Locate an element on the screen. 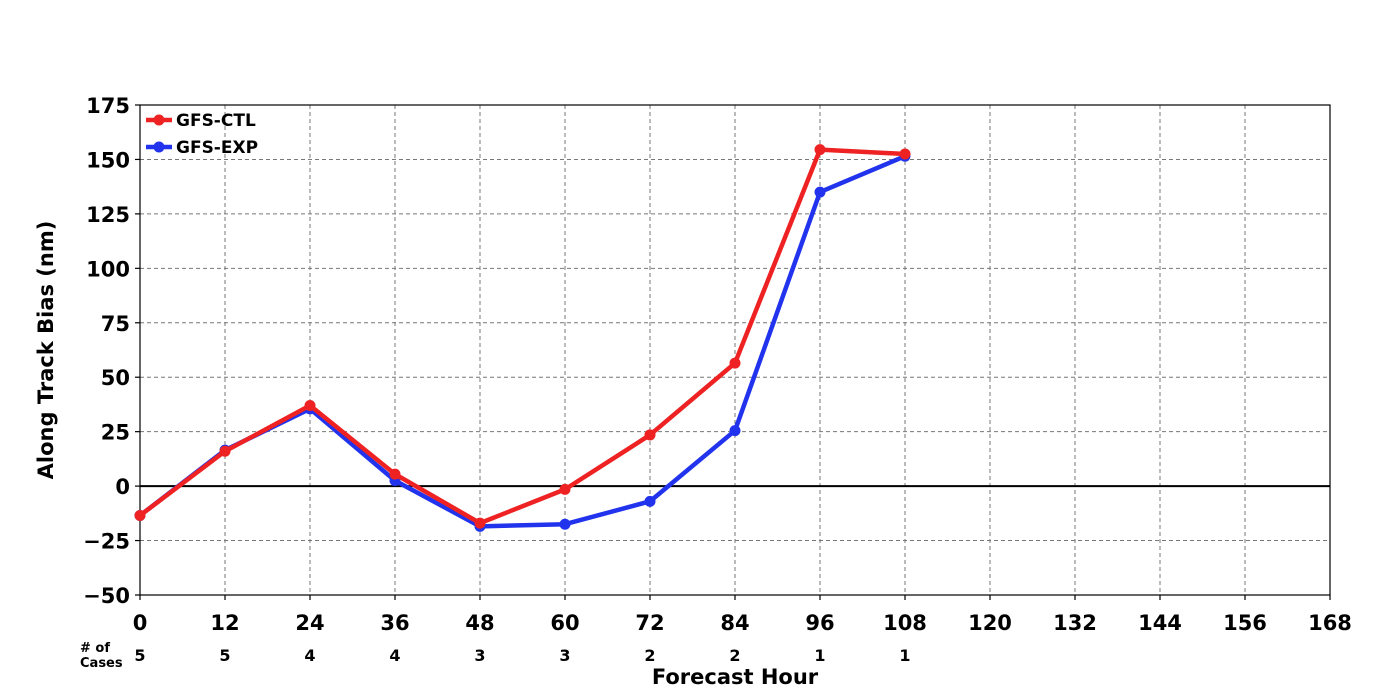 The image size is (1400, 700). y-tick-label: 100 is located at coordinates (108, 269).